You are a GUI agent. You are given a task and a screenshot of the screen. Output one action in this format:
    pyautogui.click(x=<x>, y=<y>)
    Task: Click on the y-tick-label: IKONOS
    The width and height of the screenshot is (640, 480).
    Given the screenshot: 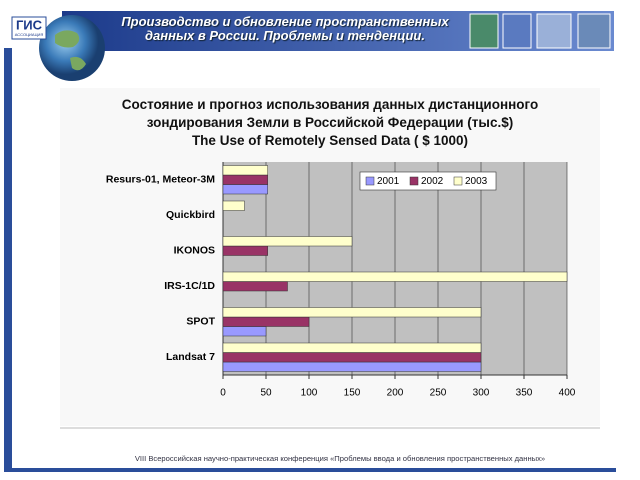 What is the action you would take?
    pyautogui.click(x=194, y=251)
    